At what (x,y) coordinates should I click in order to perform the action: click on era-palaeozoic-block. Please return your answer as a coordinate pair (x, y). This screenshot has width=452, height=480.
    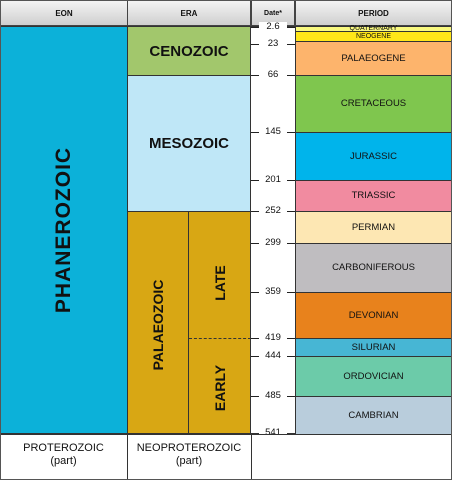
    Looking at the image, I should click on (189, 322).